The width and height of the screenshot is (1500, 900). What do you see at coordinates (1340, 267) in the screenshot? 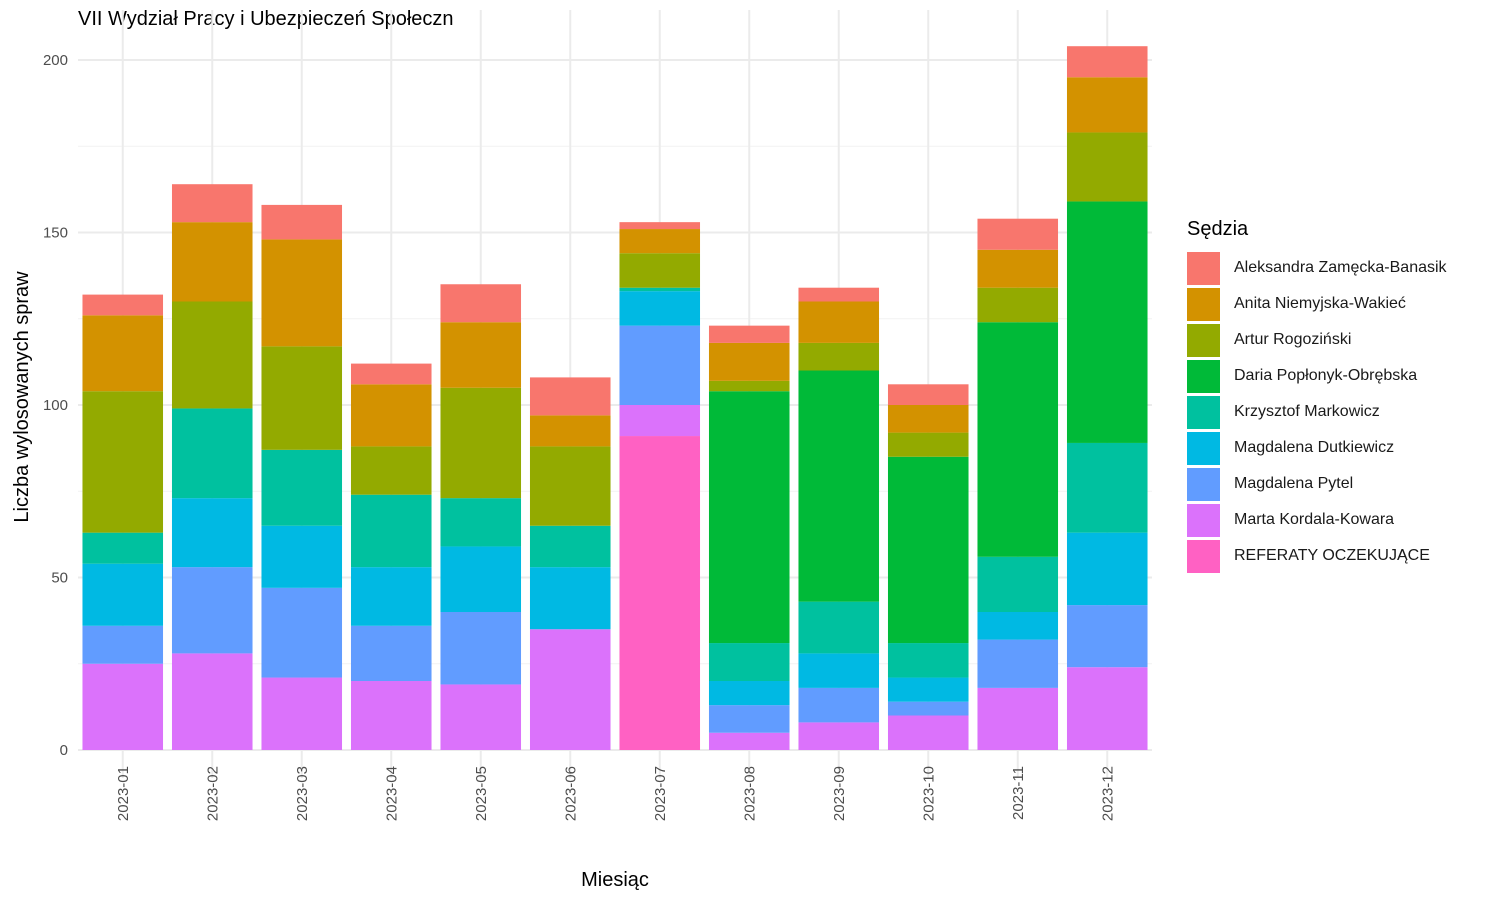
I see `legend-label: Aleksandra Zamęcka-Banasik` at bounding box center [1340, 267].